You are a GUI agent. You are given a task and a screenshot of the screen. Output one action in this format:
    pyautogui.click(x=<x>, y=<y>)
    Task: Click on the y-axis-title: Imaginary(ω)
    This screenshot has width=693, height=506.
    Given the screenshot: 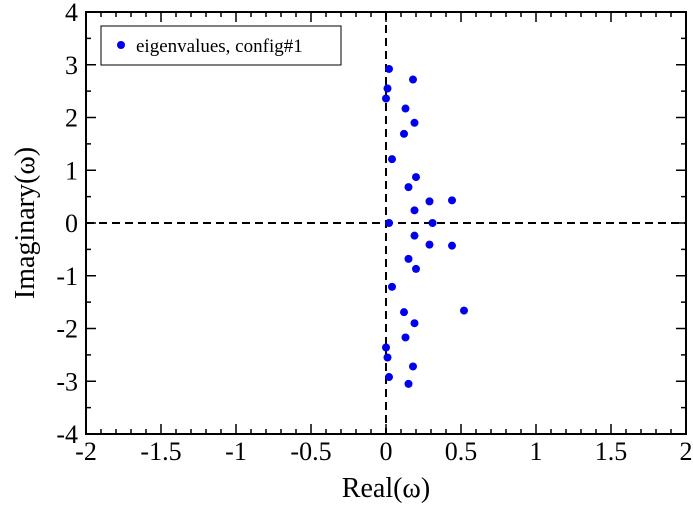 What is the action you would take?
    pyautogui.click(x=25, y=223)
    